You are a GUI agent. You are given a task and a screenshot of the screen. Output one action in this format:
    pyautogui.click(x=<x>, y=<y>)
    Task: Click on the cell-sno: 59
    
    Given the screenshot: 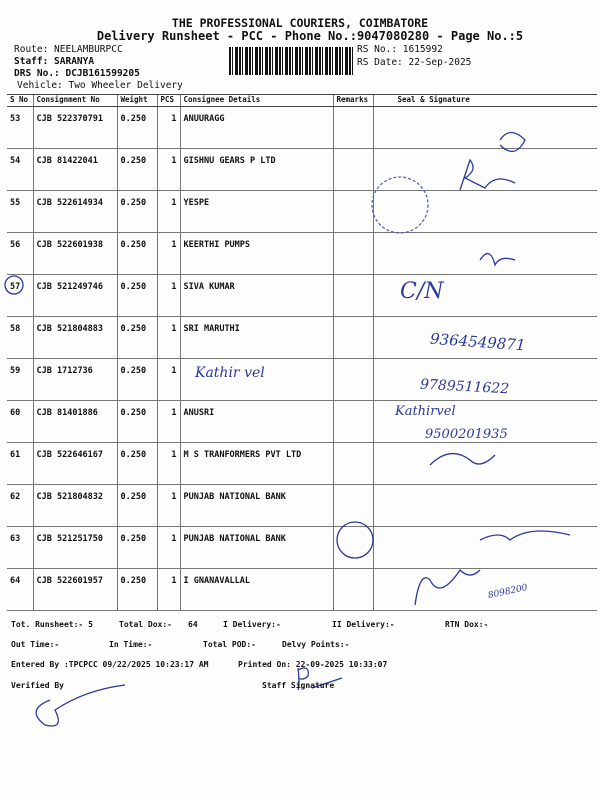 What is the action you would take?
    pyautogui.click(x=20, y=379)
    